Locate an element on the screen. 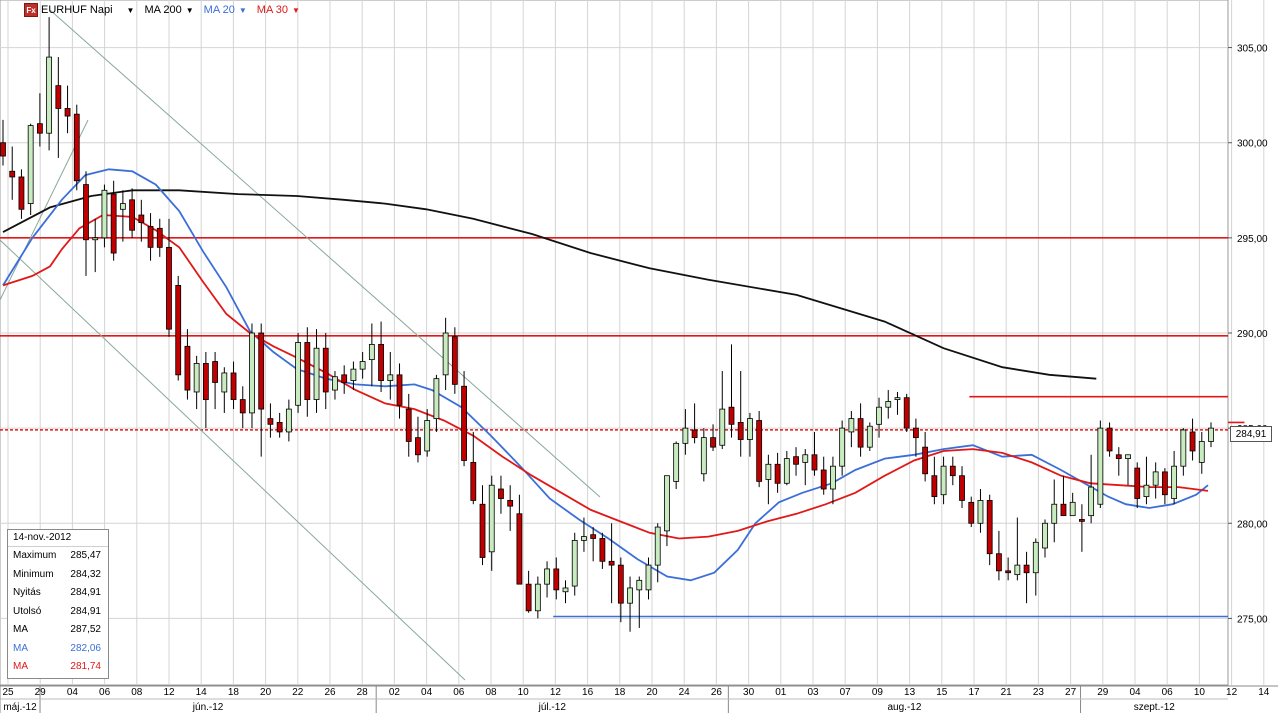  info-row-value: 284,91 is located at coordinates (85, 611).